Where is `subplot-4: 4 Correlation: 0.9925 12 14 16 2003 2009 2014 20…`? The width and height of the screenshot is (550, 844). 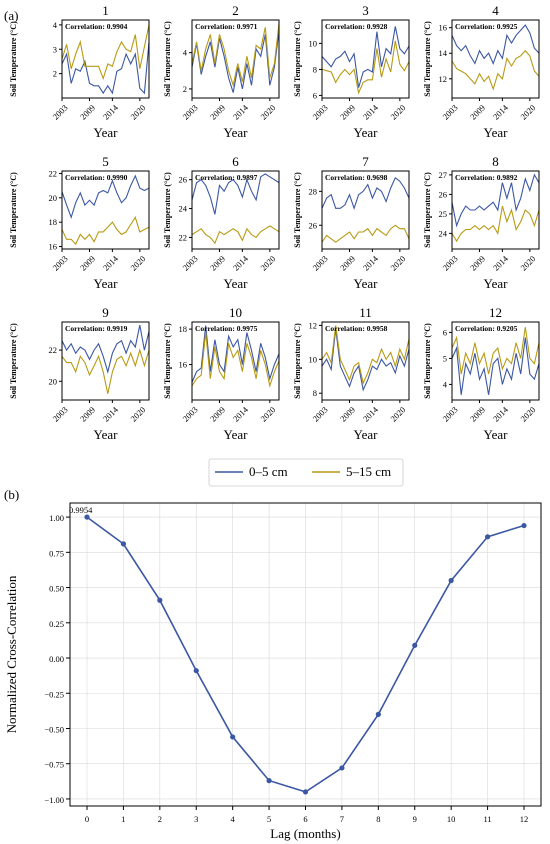 subplot-4: 4 Correlation: 0.9925 12 14 16 2003 2009 2014 20… is located at coordinates (481, 71).